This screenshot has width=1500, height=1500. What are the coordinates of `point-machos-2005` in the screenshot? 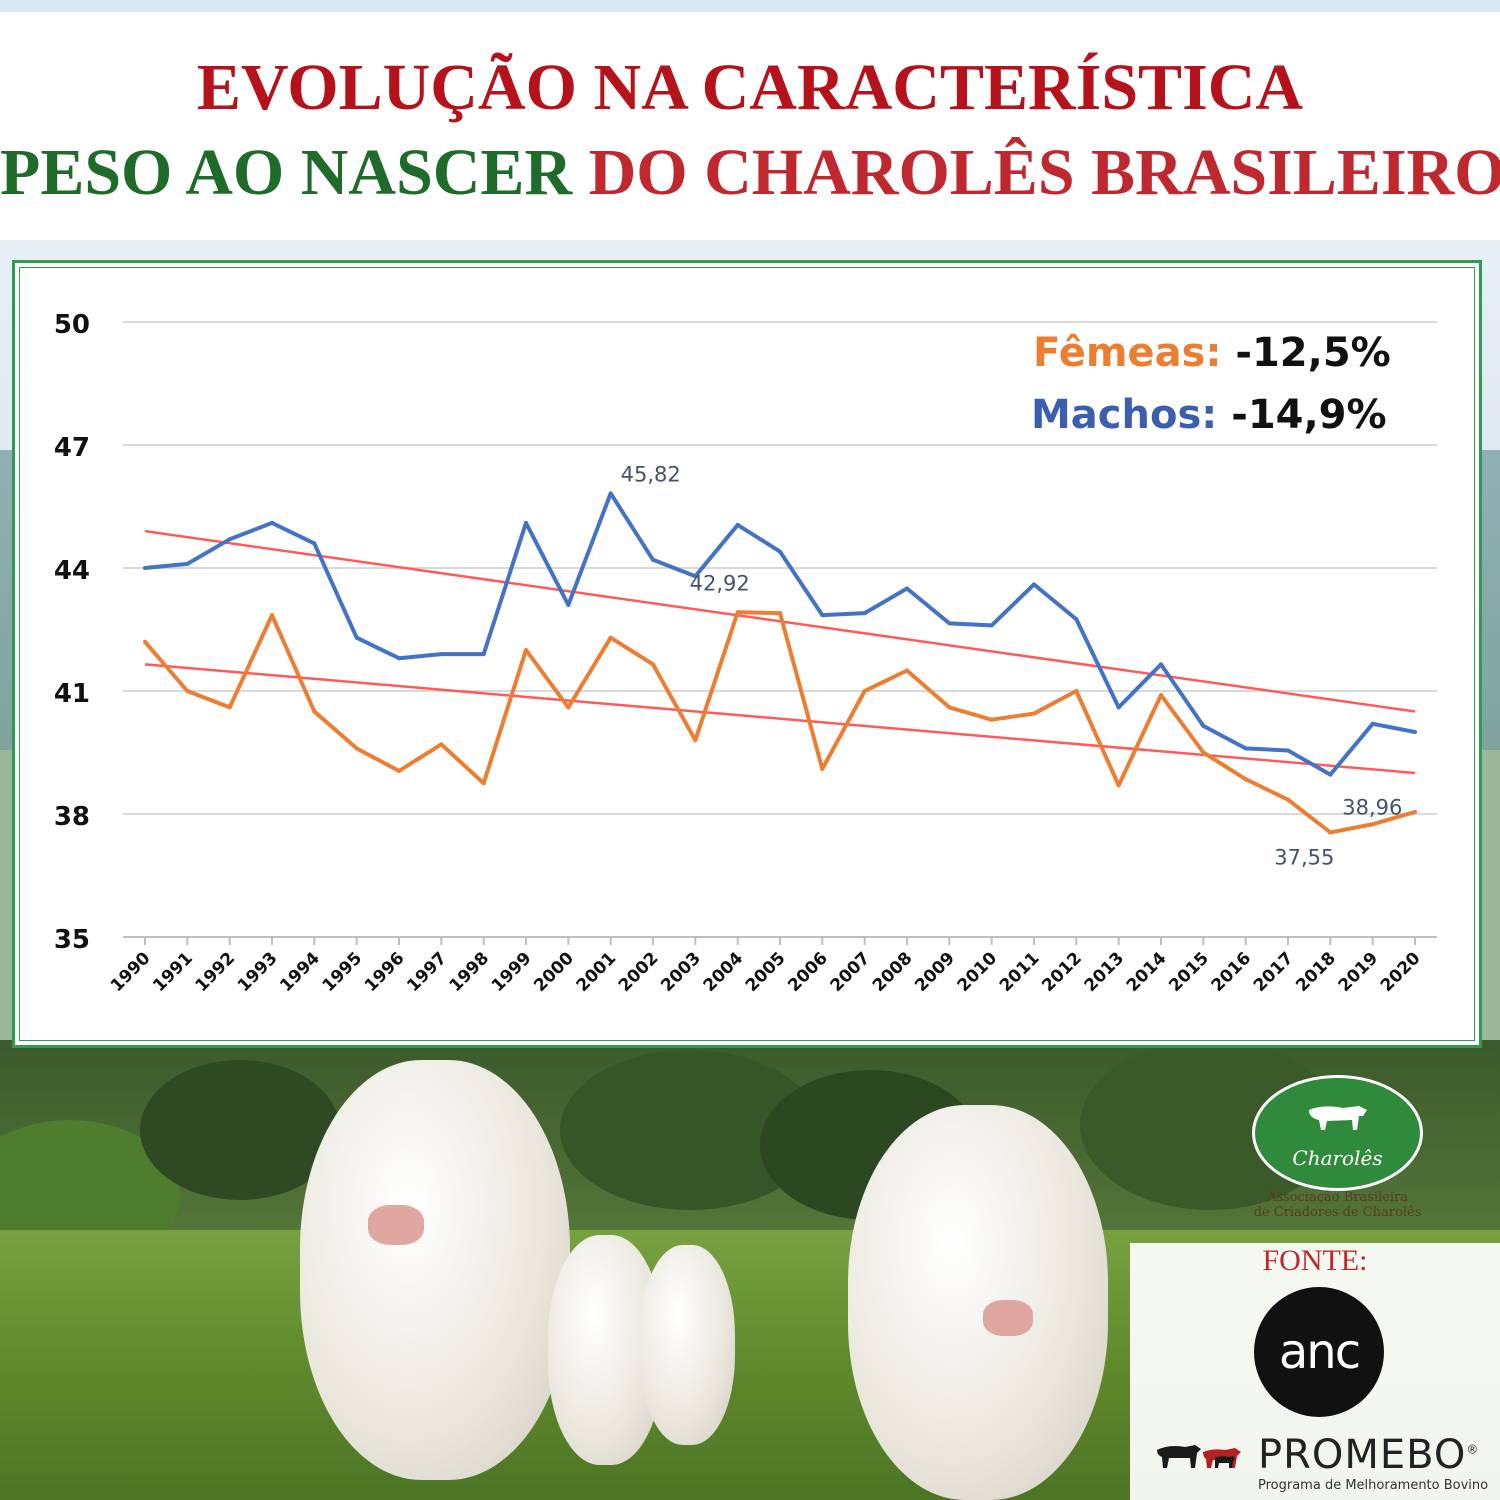 It's located at (780, 551).